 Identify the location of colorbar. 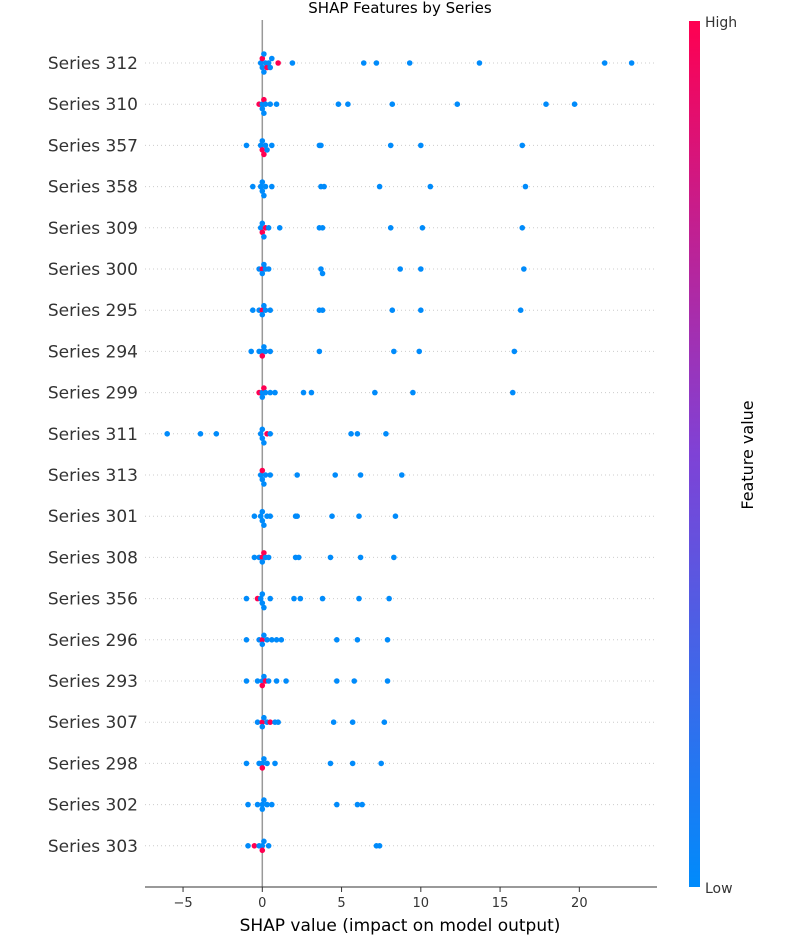
(694, 454).